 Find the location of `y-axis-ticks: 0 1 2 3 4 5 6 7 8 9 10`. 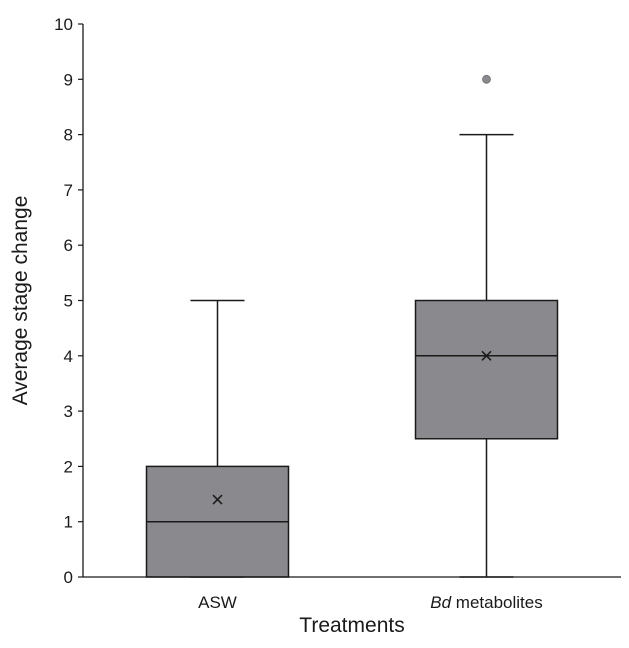

y-axis-ticks: 0 1 2 3 4 5 6 7 8 9 10 is located at coordinates (68, 301).